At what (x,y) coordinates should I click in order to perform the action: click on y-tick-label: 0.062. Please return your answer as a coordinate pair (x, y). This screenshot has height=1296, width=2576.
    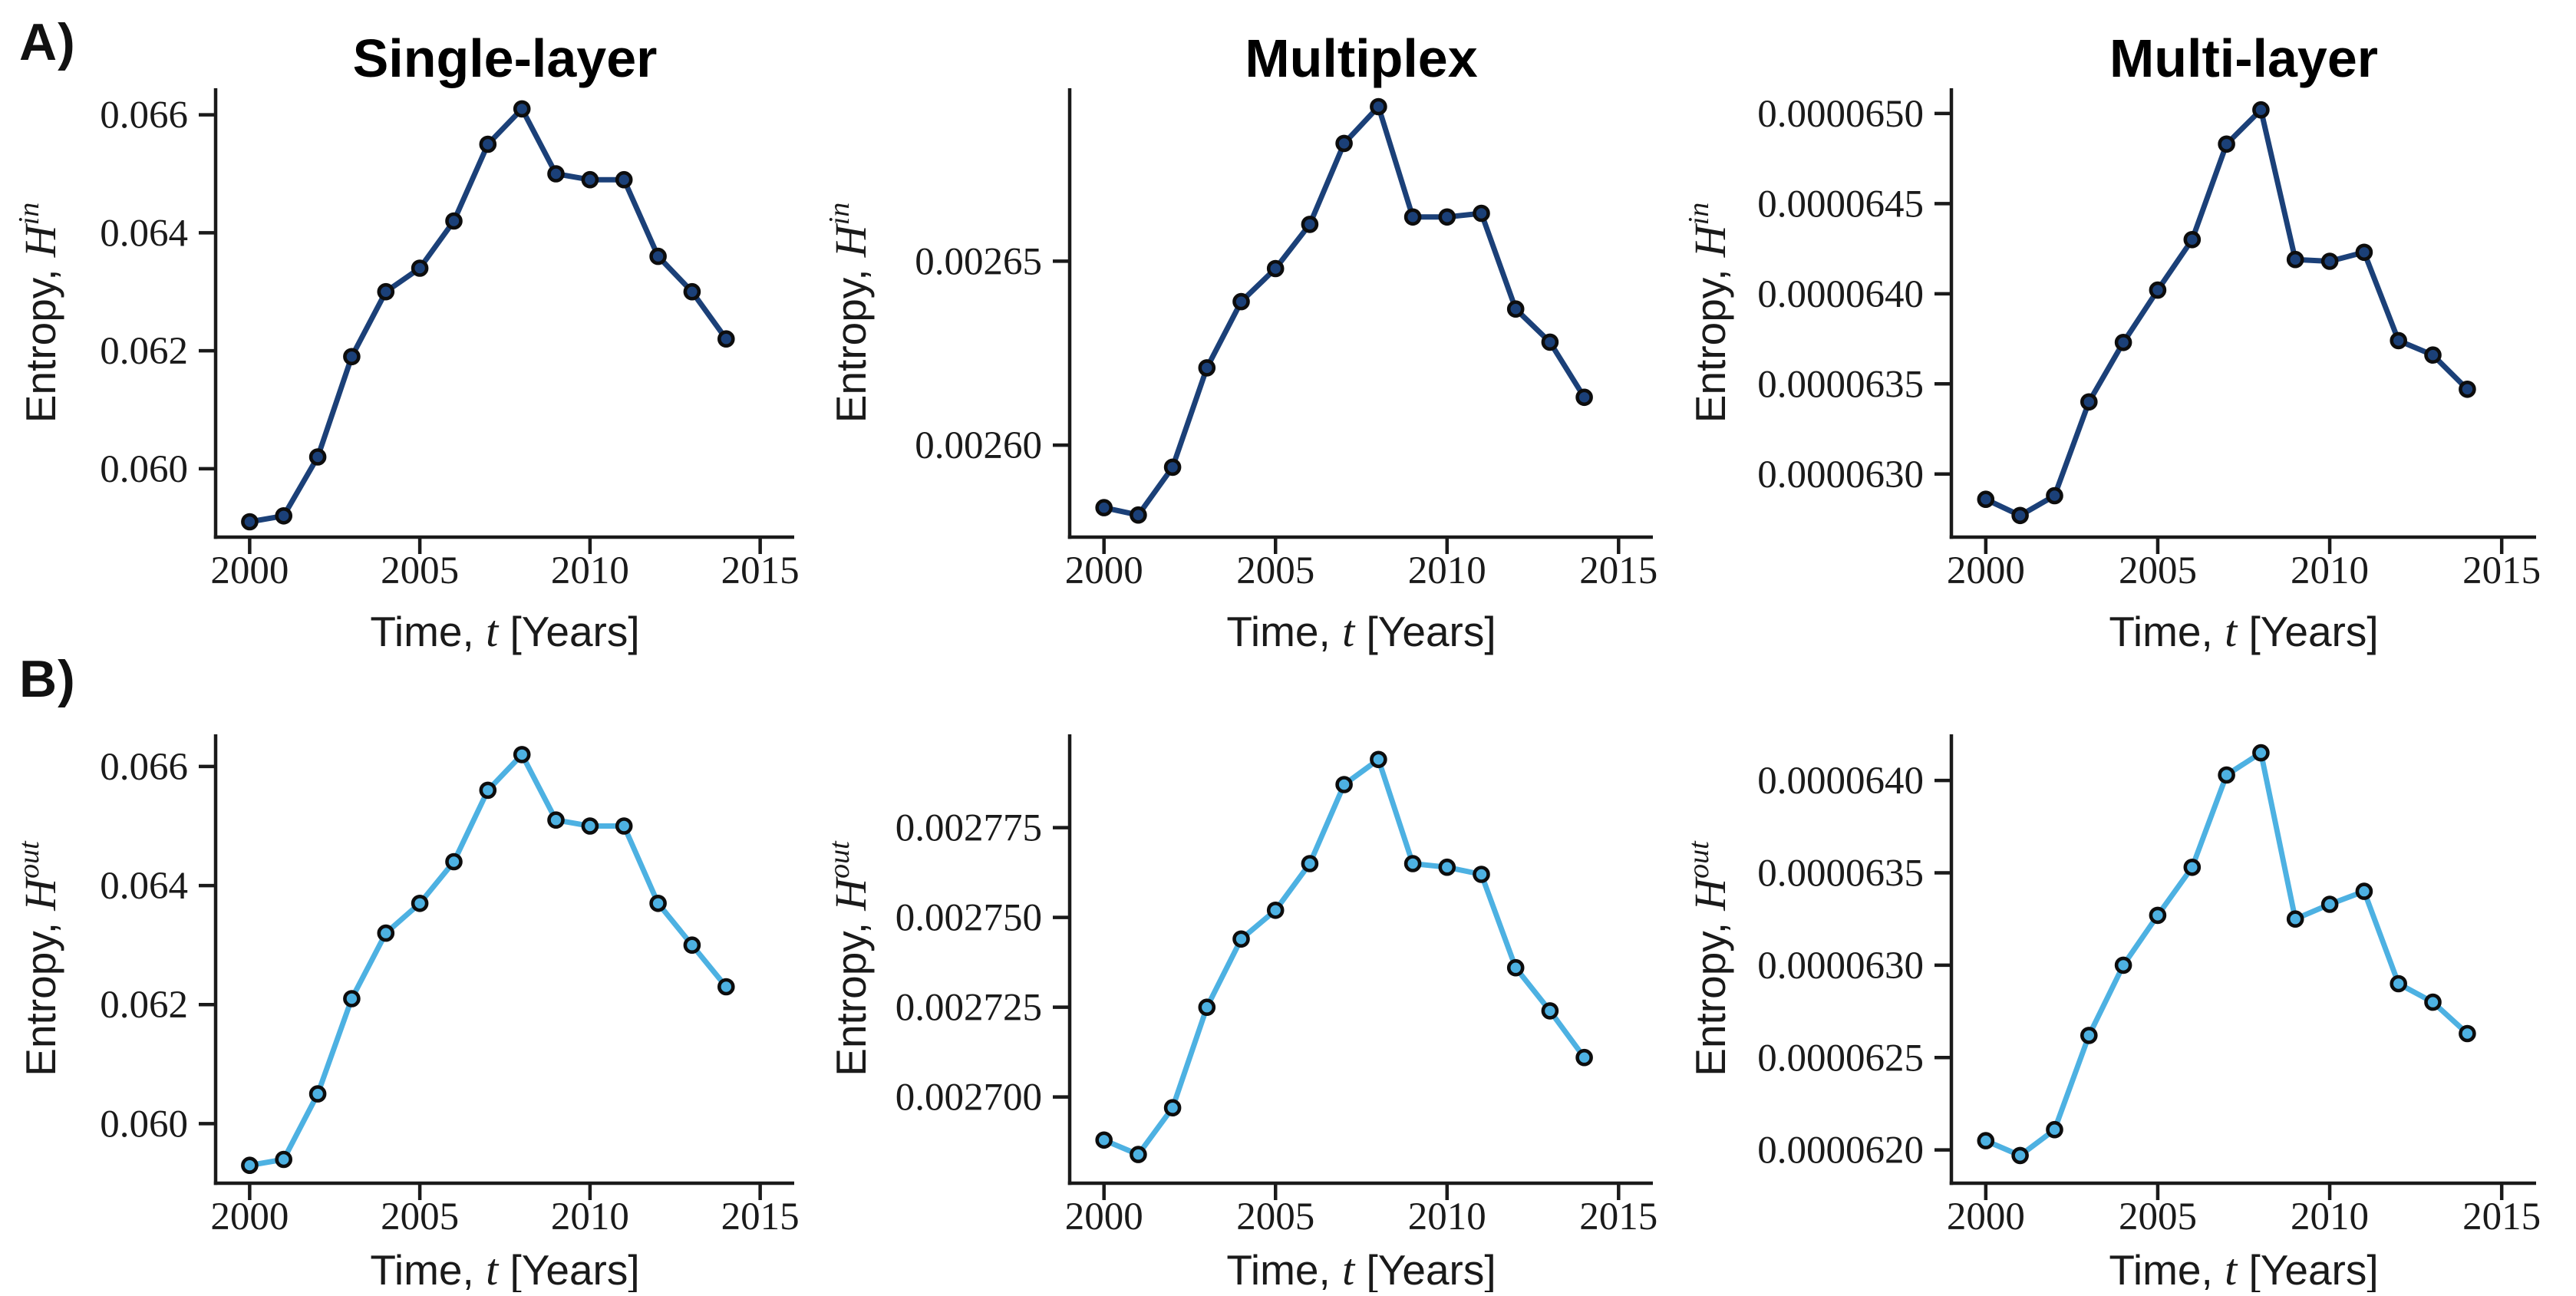
    Looking at the image, I should click on (144, 351).